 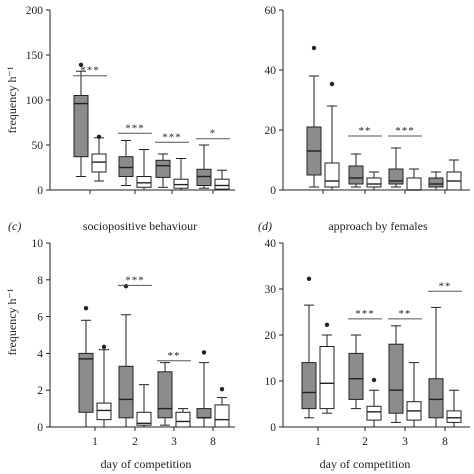 I want to click on y-tick-label: 50, so click(x=38, y=146).